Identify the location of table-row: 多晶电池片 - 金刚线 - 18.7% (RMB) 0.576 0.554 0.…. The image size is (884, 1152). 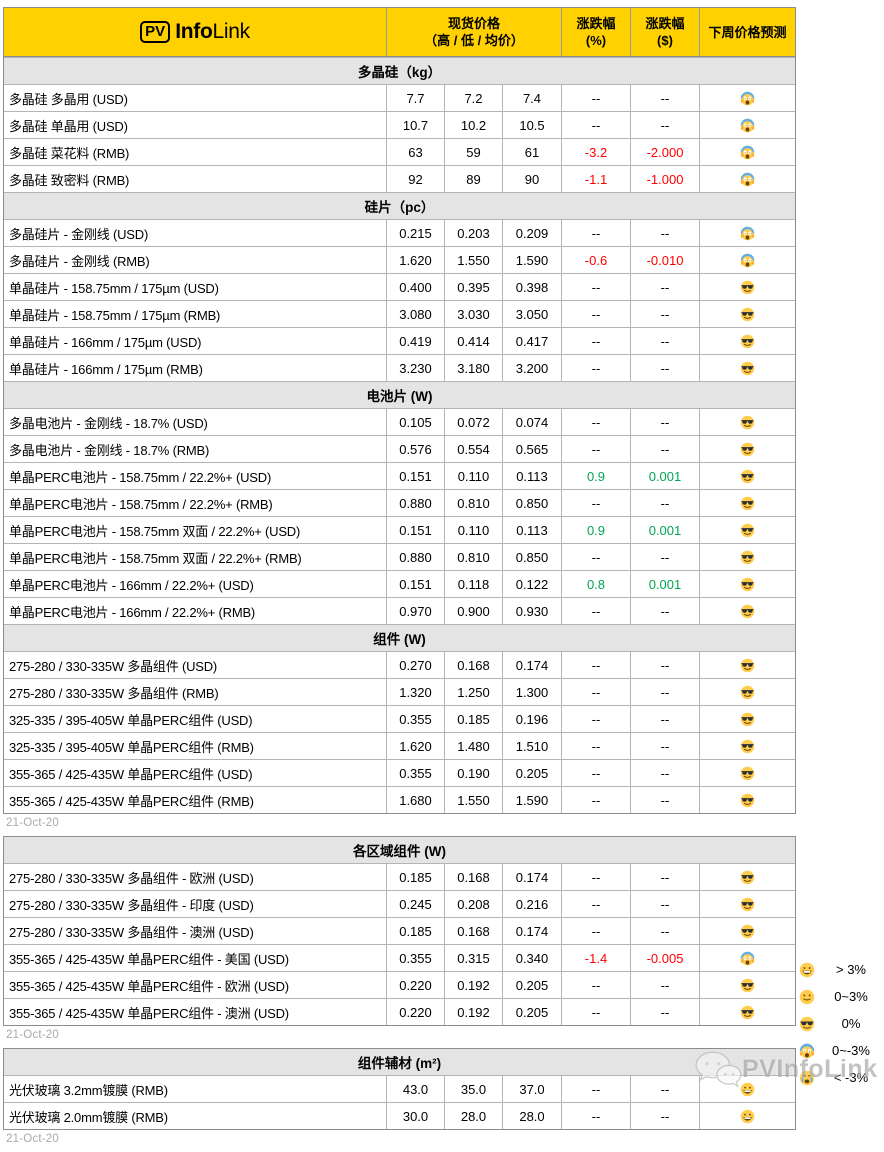
(399, 448).